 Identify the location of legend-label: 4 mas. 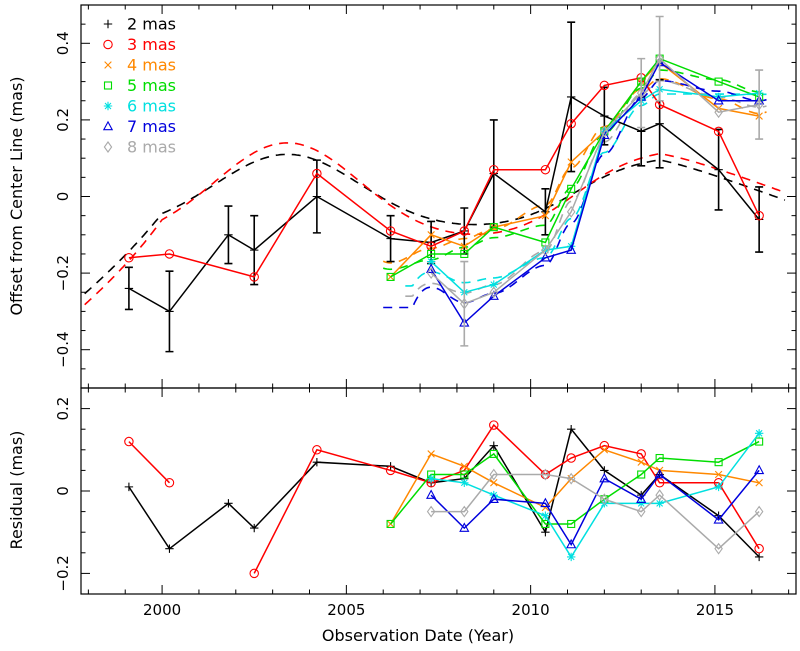
(151, 65).